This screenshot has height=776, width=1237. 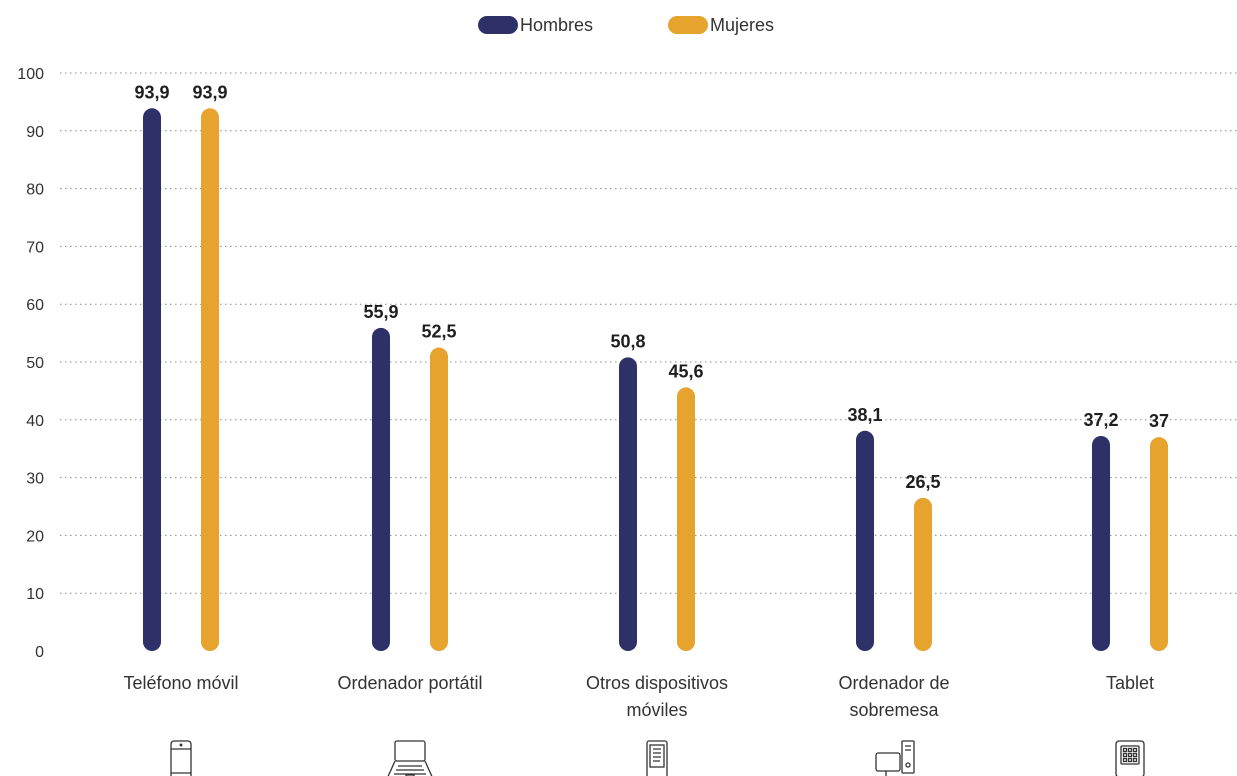 What do you see at coordinates (35, 363) in the screenshot?
I see `y-tick-label: 50` at bounding box center [35, 363].